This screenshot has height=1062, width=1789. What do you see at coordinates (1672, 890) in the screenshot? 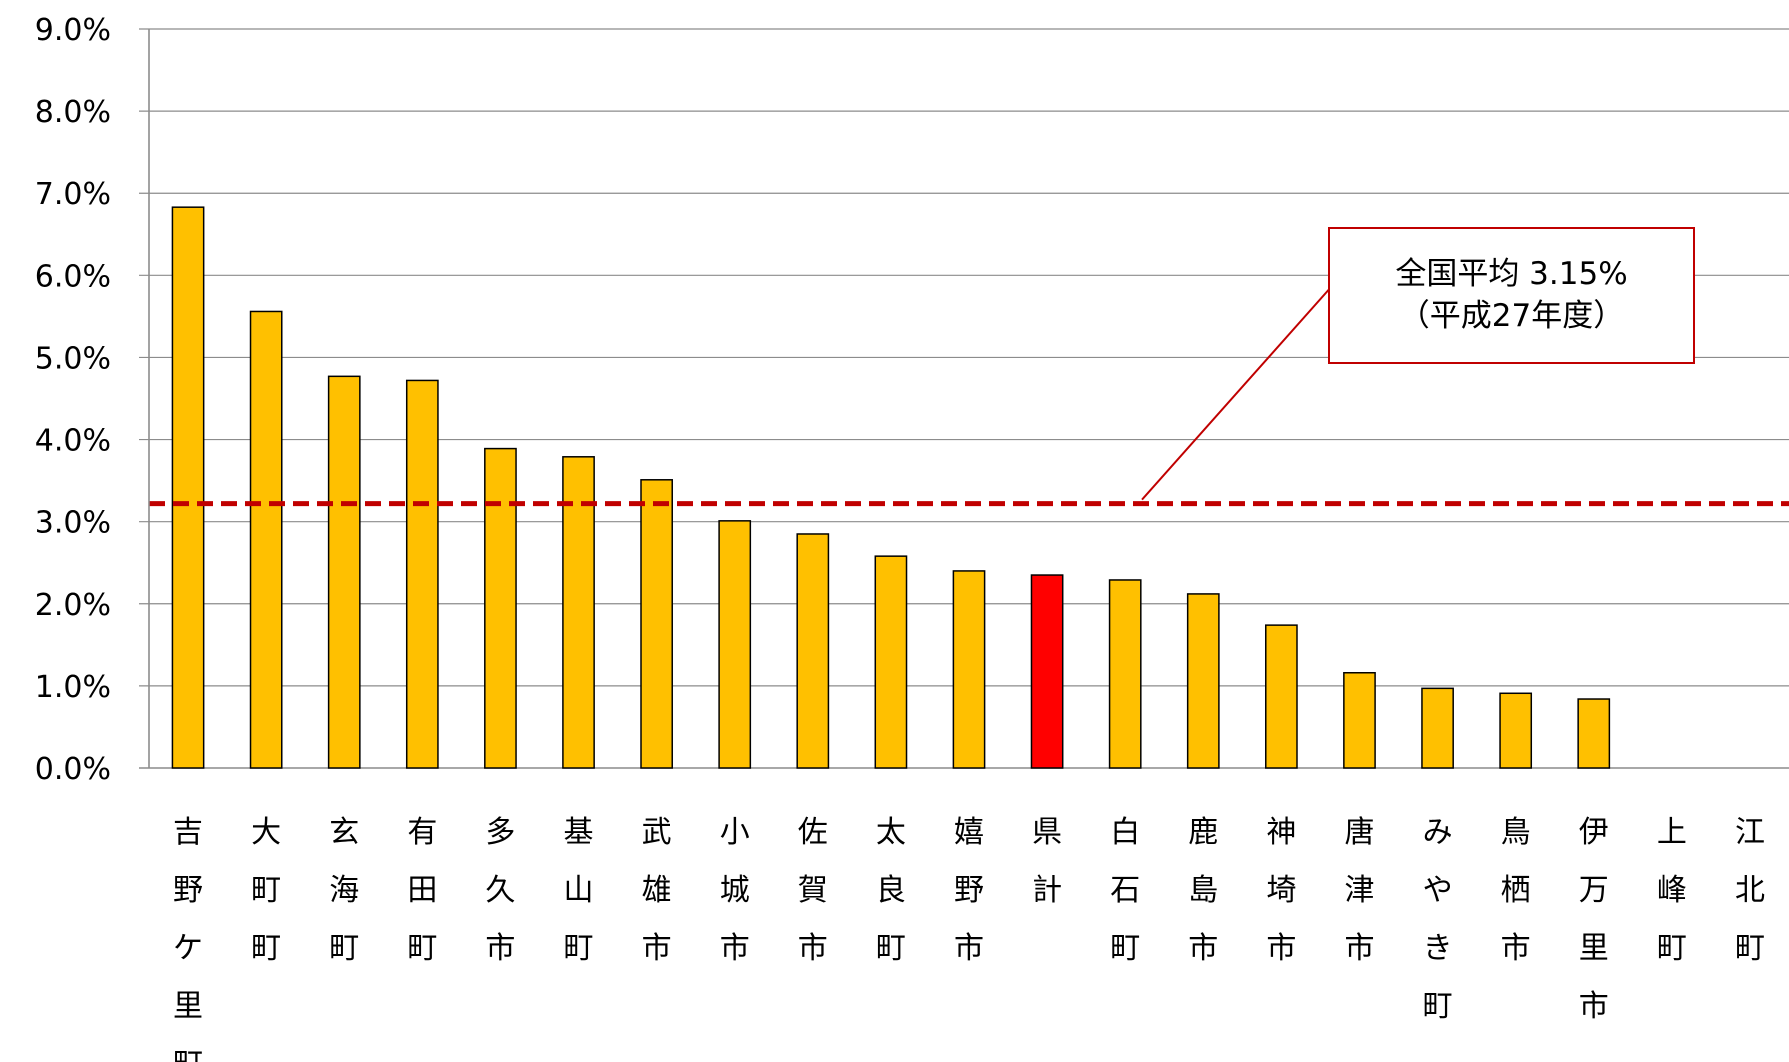
I see `x-category-label: 上峰町` at bounding box center [1672, 890].